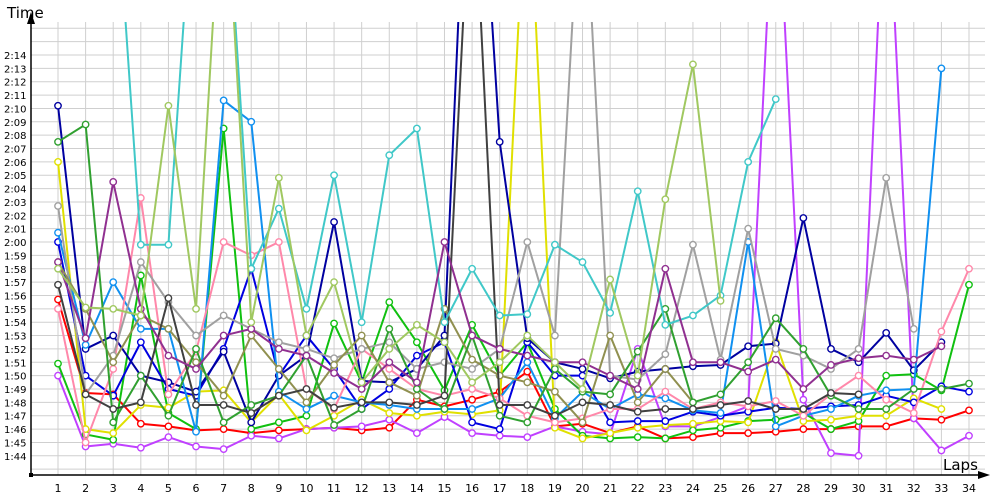 The height and width of the screenshot is (500, 1000). What do you see at coordinates (113, 488) in the screenshot?
I see `x-tick-label: 3` at bounding box center [113, 488].